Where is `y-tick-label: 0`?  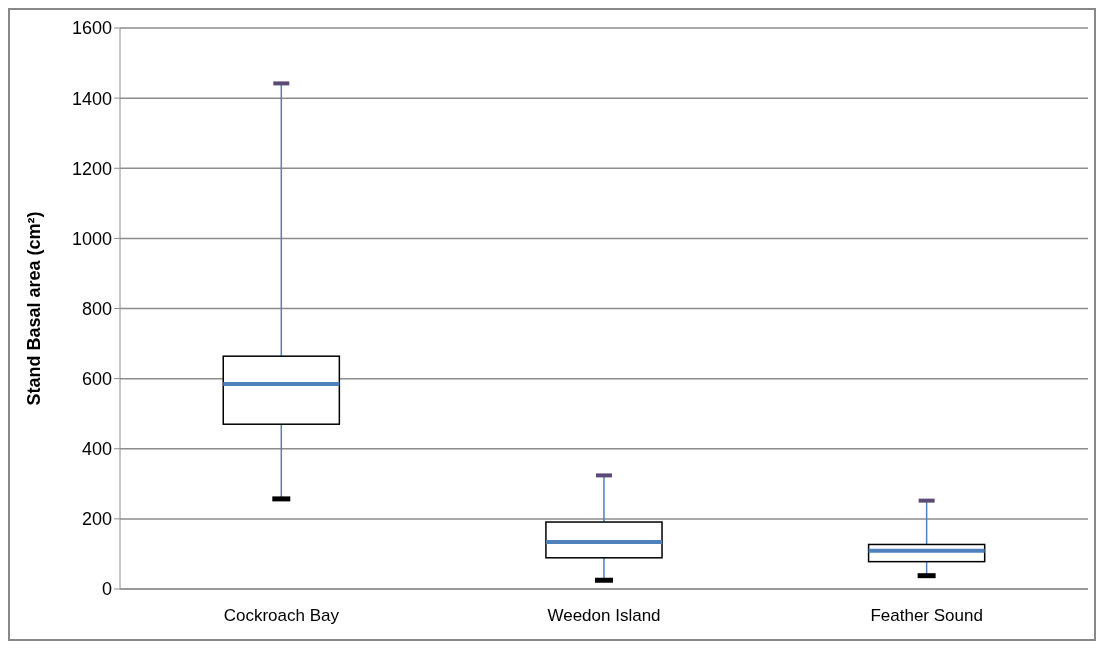
y-tick-label: 0 is located at coordinates (106, 589).